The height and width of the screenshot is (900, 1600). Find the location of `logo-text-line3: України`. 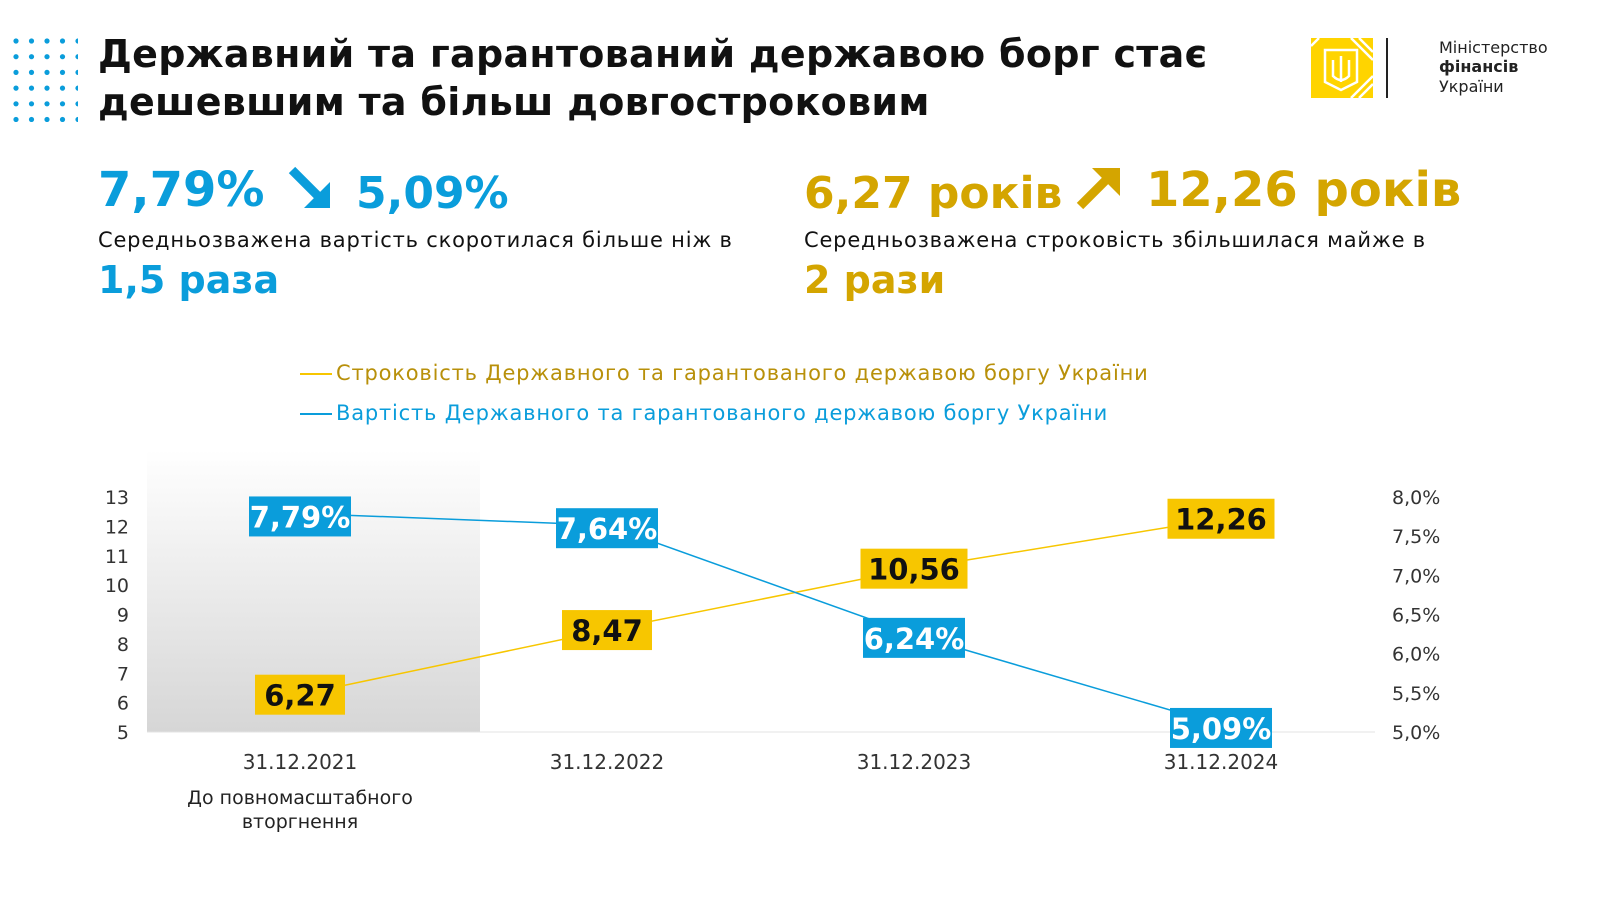

logo-text-line3: України is located at coordinates (1471, 86).